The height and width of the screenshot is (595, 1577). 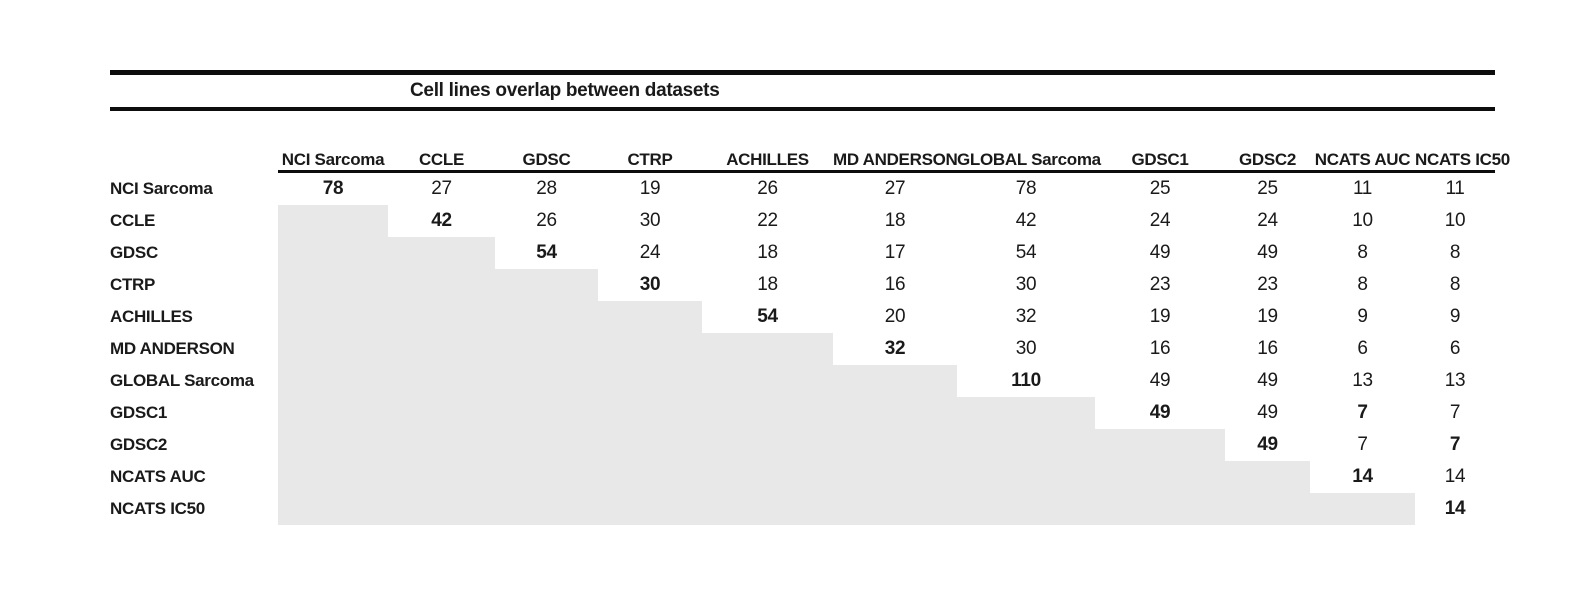 What do you see at coordinates (158, 476) in the screenshot?
I see `row-header: NCATS AUC` at bounding box center [158, 476].